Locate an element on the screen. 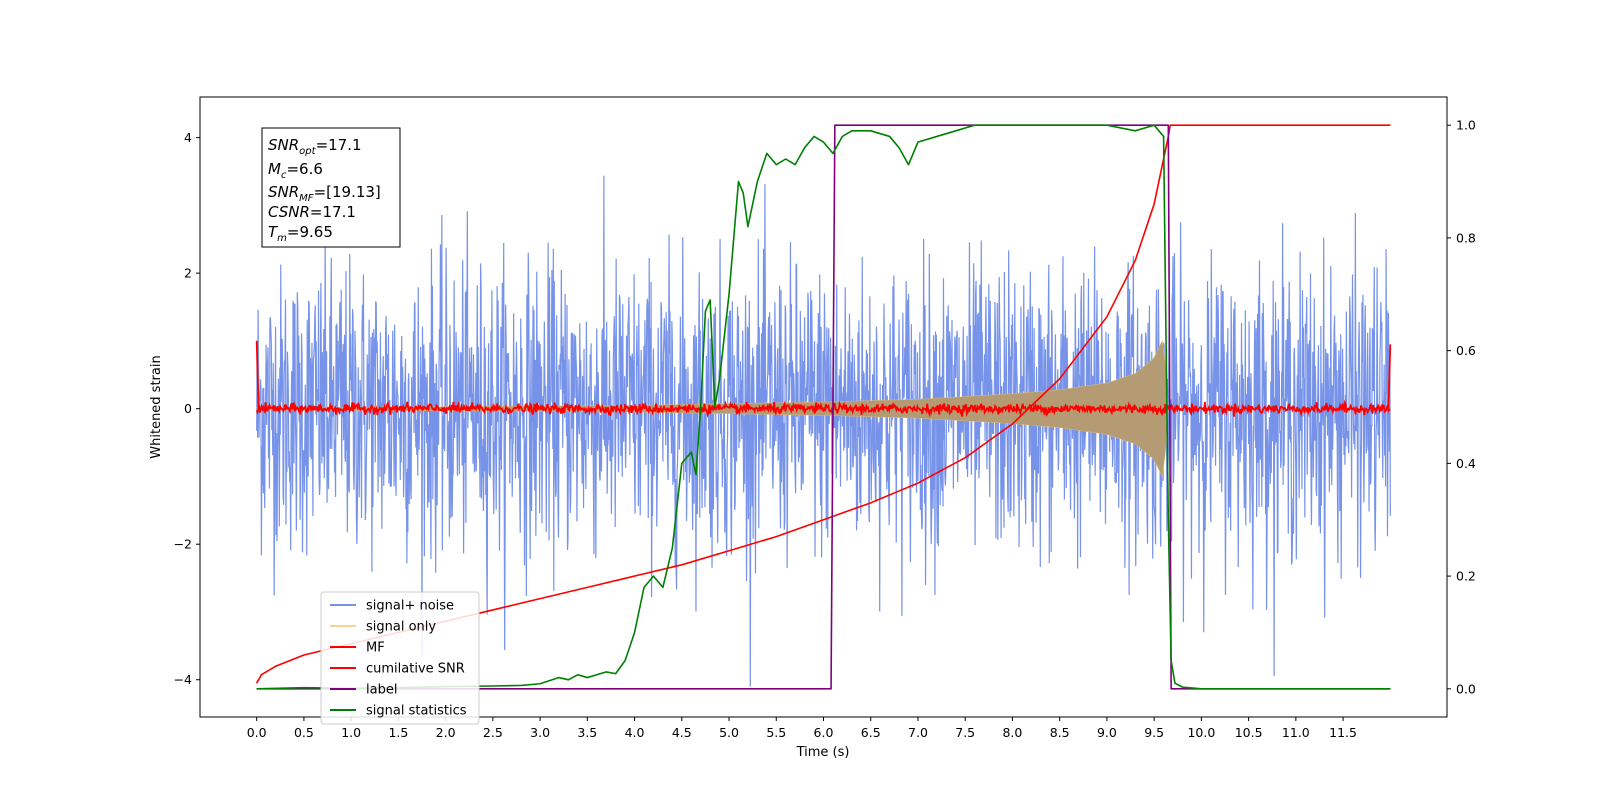 Image resolution: width=1600 pixels, height=800 pixels. series-mf-edge-end is located at coordinates (1389, 376).